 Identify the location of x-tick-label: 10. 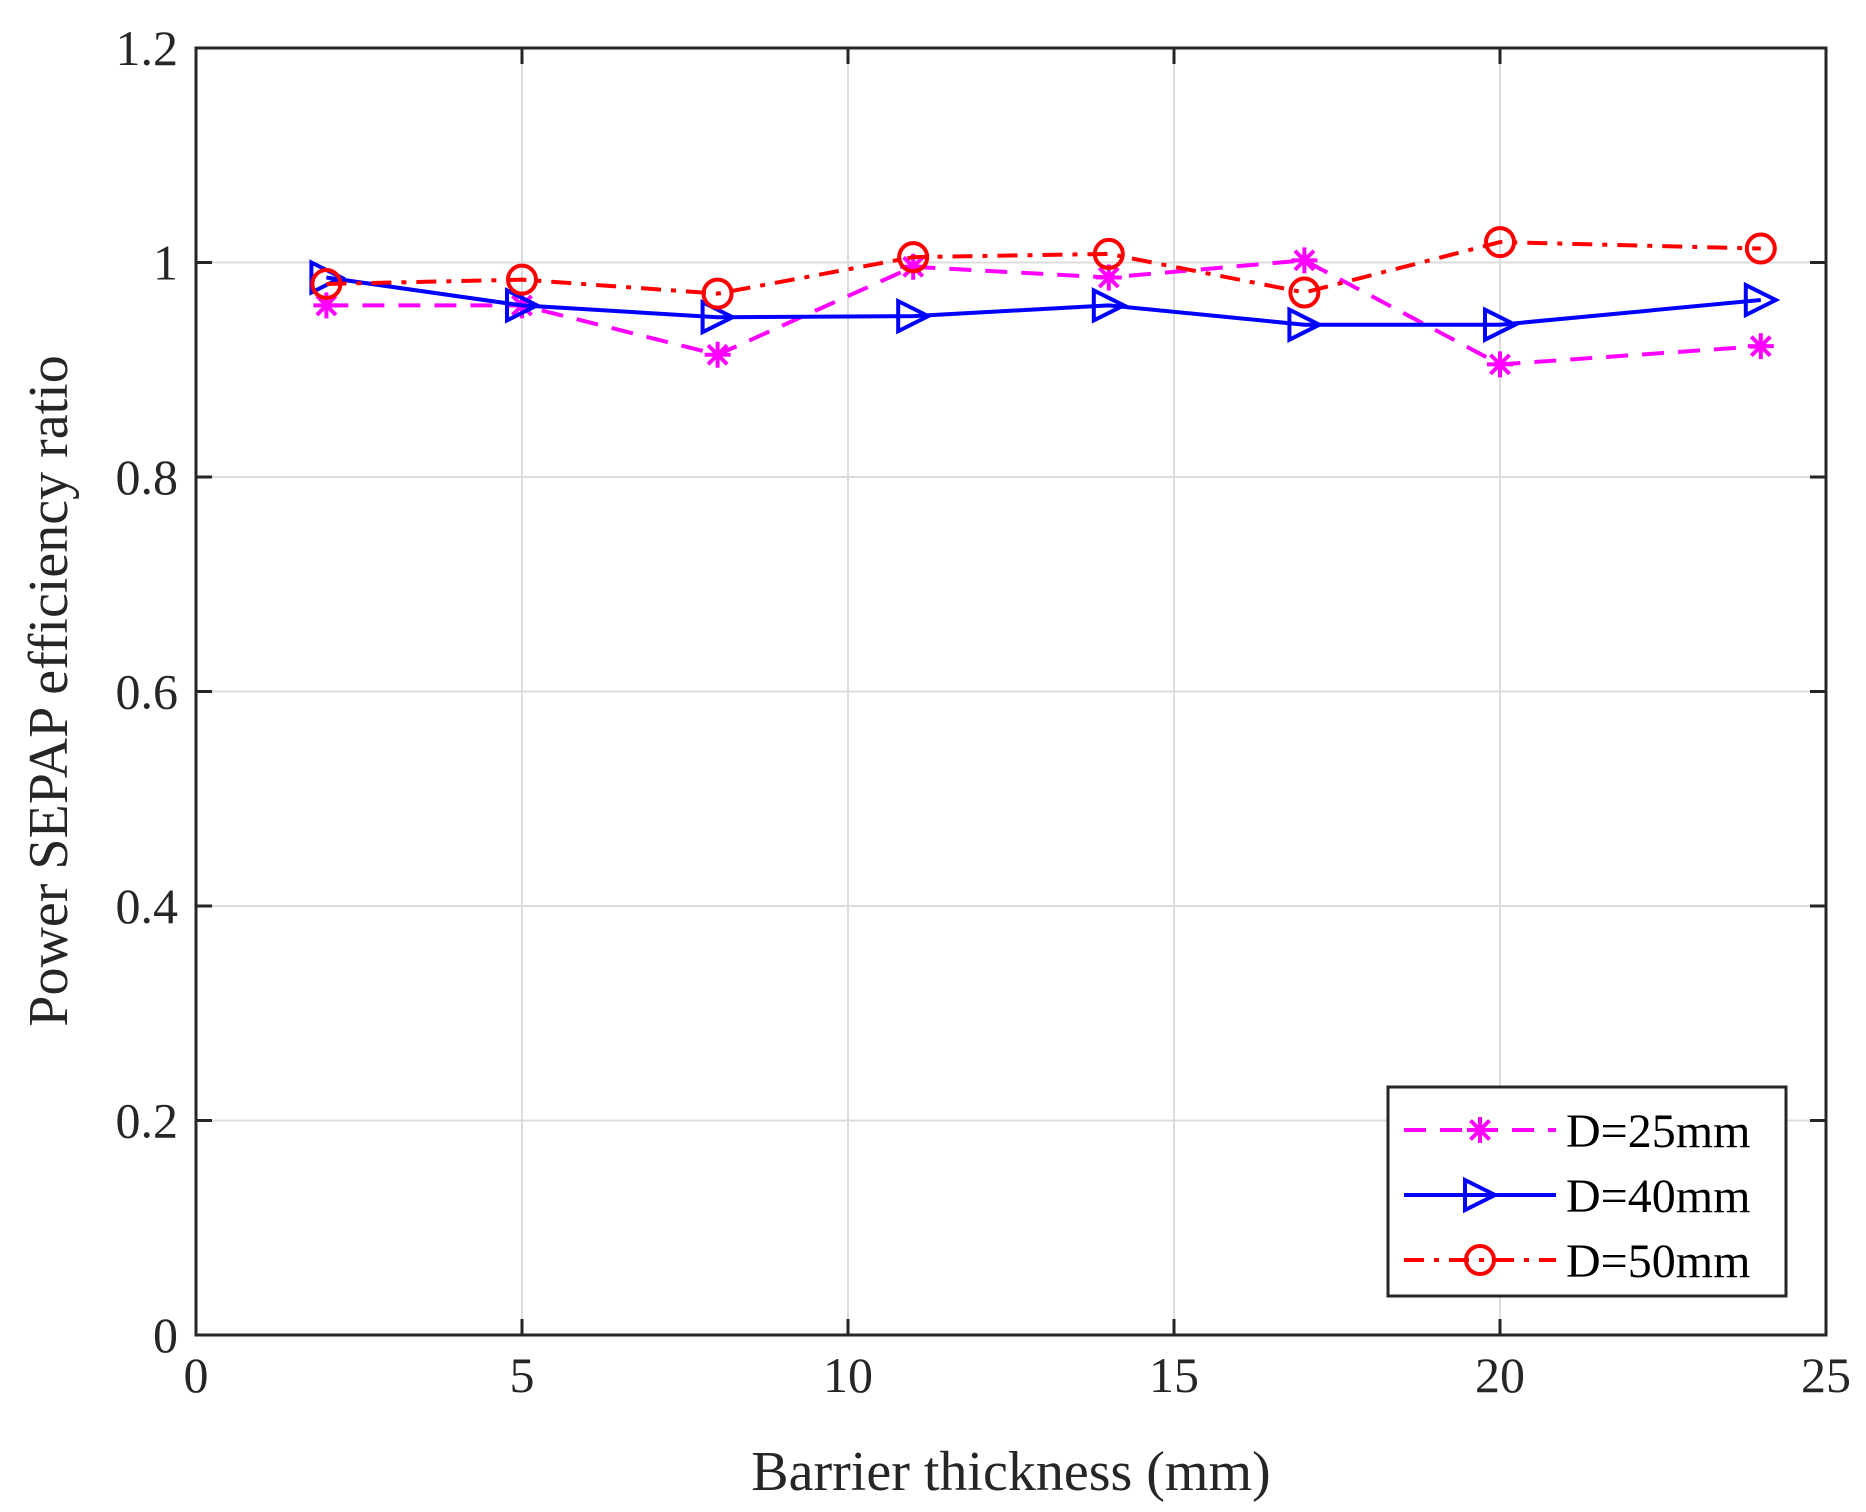
(848, 1375).